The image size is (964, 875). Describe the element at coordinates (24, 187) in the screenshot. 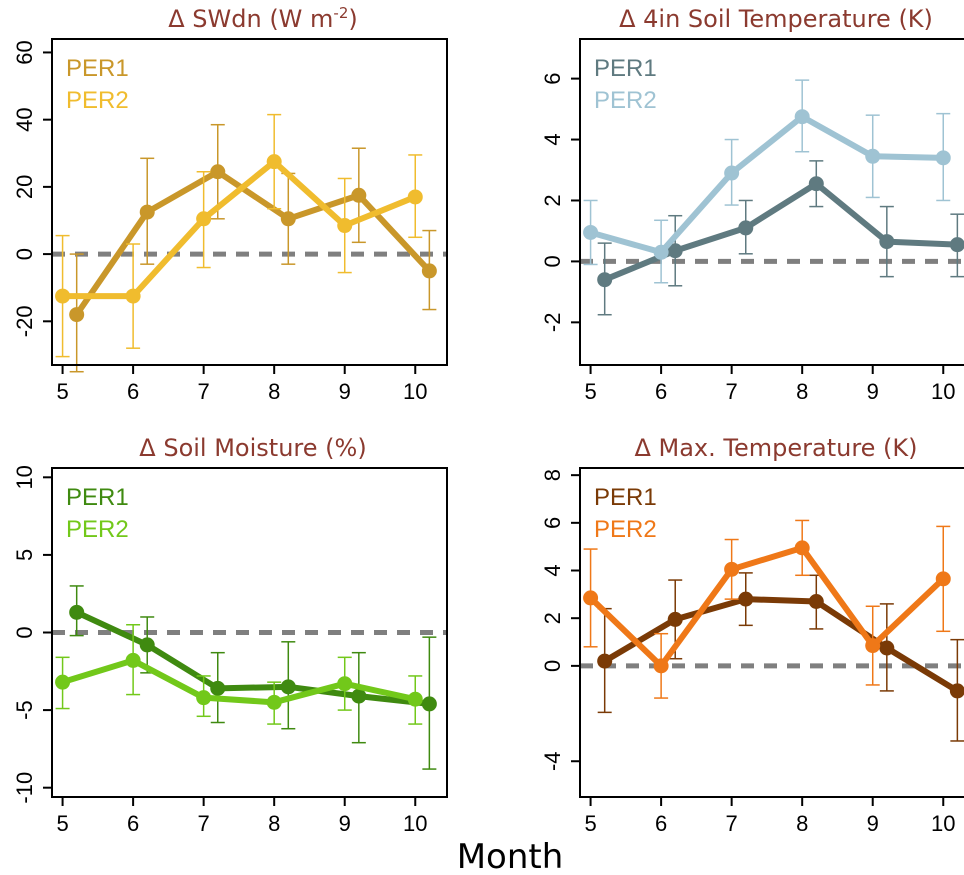

I see `y-tick-label: 20` at that location.